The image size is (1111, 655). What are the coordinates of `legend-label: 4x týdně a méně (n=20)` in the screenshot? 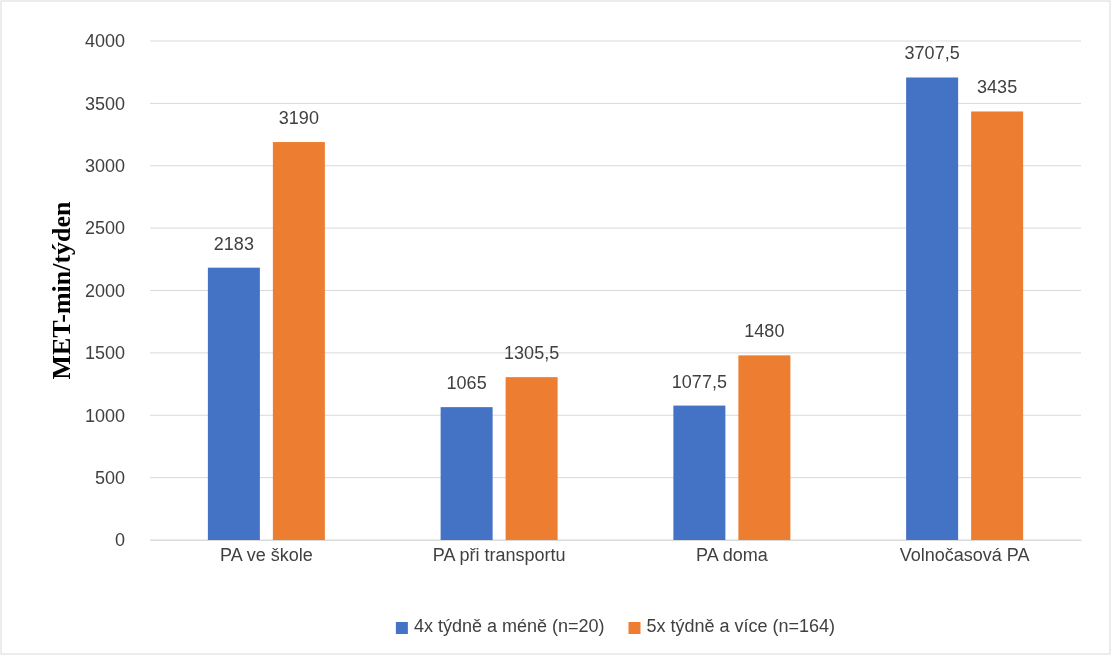 It's located at (509, 626).